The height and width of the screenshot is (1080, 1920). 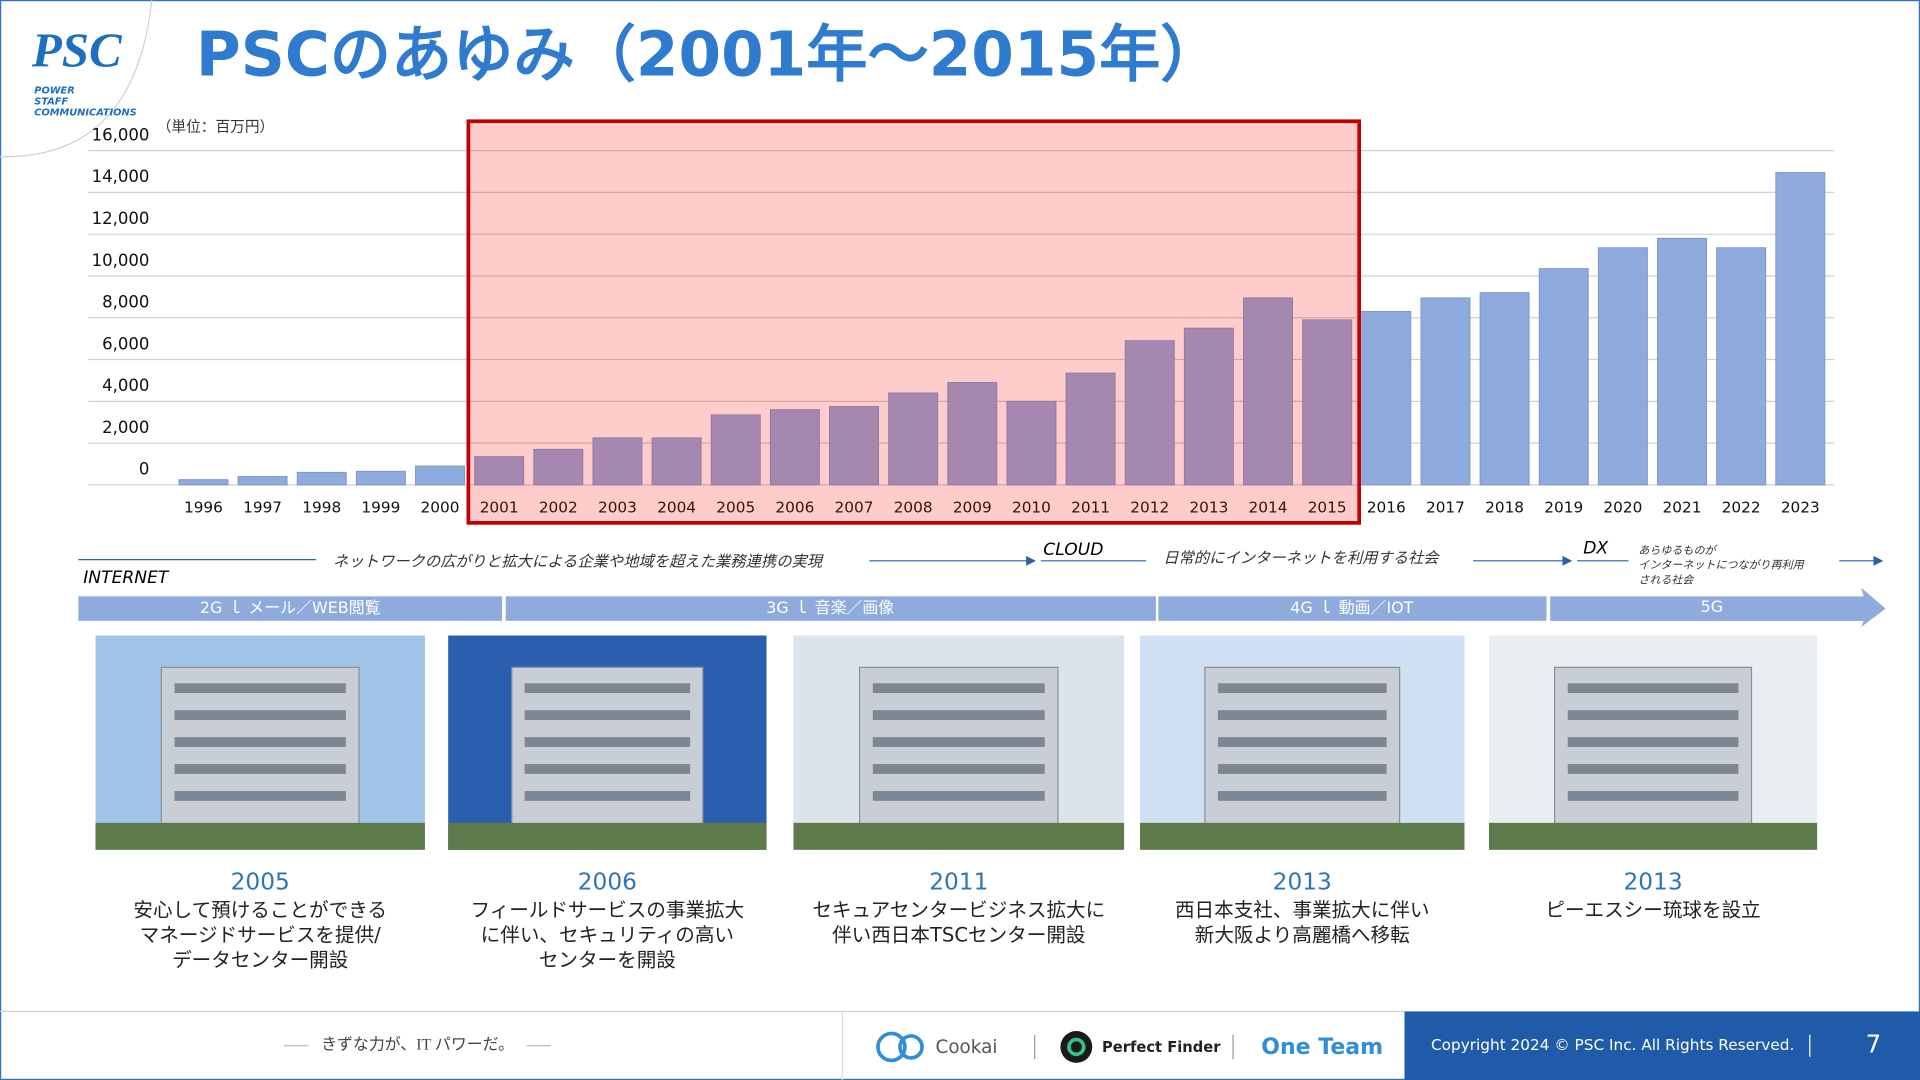 I want to click on milestone-text: データセンター開設, so click(x=260, y=960).